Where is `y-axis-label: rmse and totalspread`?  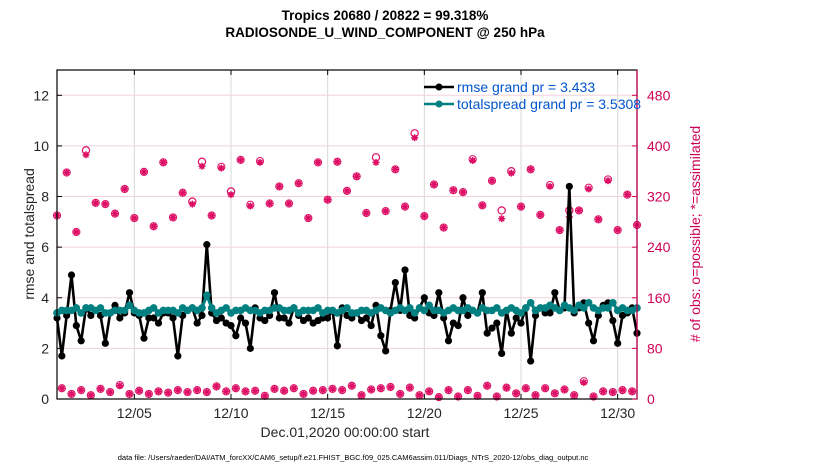 y-axis-label: rmse and totalspread is located at coordinates (29, 234).